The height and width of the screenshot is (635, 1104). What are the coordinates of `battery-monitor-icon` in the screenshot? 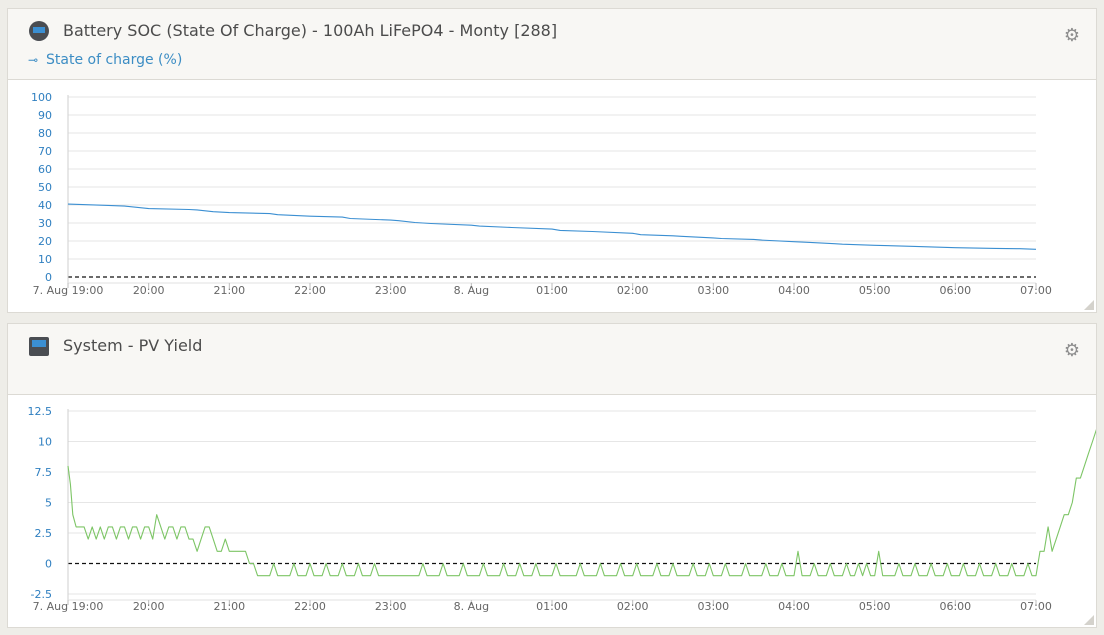 It's located at (39, 31).